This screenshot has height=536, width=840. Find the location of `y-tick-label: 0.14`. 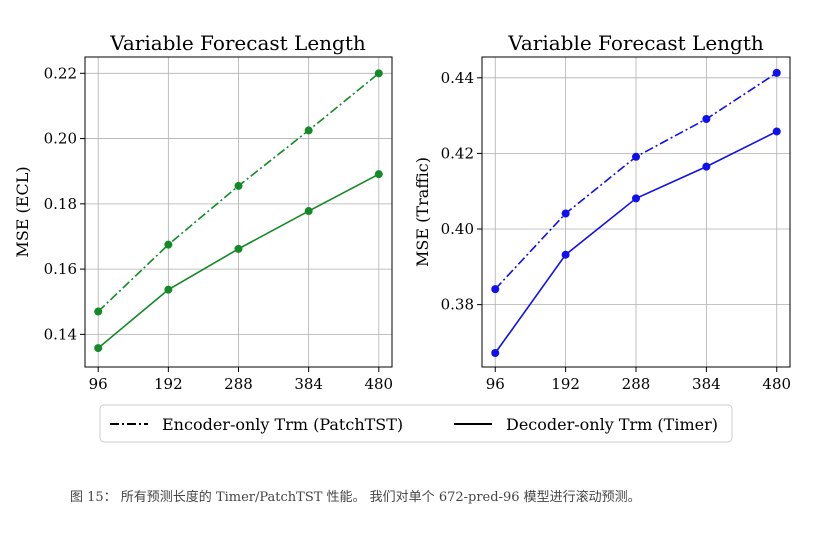

y-tick-label: 0.14 is located at coordinates (60, 334).